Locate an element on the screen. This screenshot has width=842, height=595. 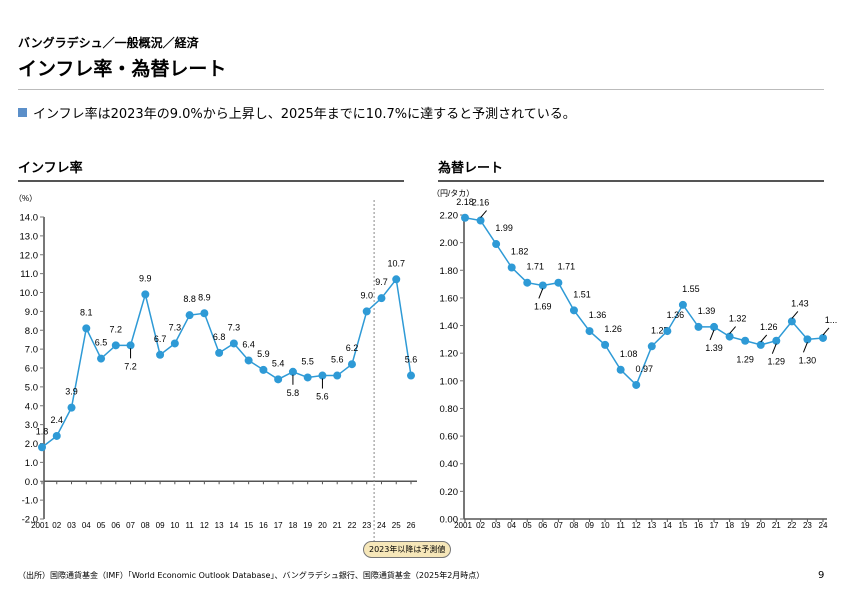
inflation-unit-label: （%） is located at coordinates (25, 198).